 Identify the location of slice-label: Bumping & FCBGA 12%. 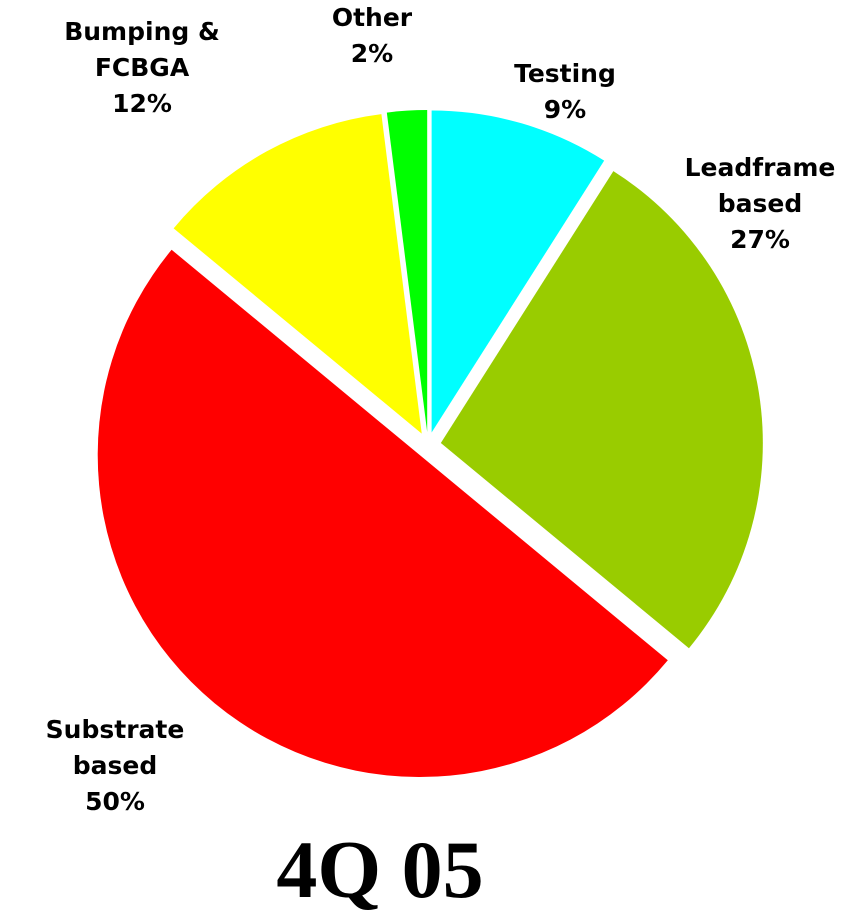
(142, 68).